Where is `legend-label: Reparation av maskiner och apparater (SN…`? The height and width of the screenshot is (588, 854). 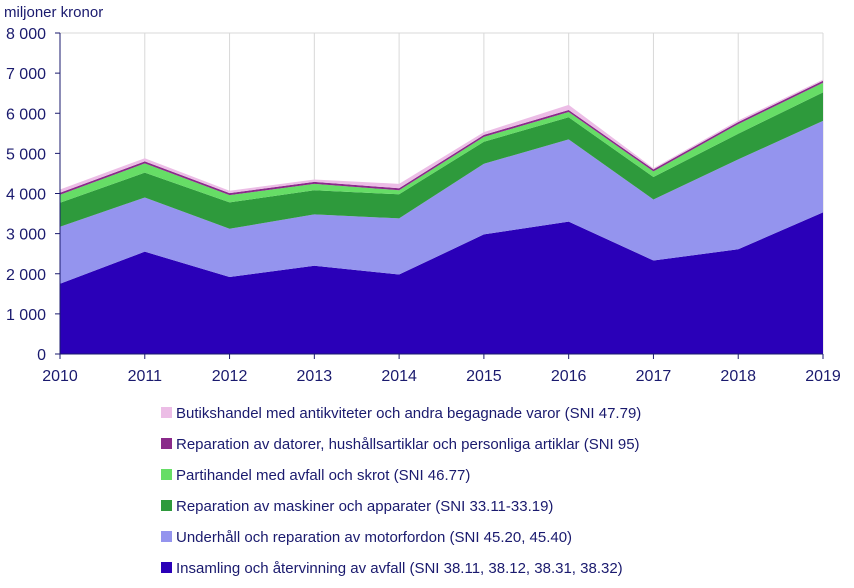
legend-label: Reparation av maskiner och apparater (SN… is located at coordinates (364, 506).